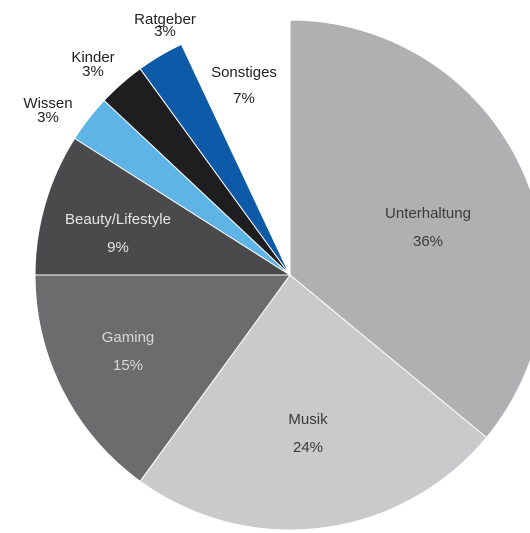 The image size is (530, 533). What do you see at coordinates (163, 206) in the screenshot?
I see `pie-slice-beauty-lifestyle` at bounding box center [163, 206].